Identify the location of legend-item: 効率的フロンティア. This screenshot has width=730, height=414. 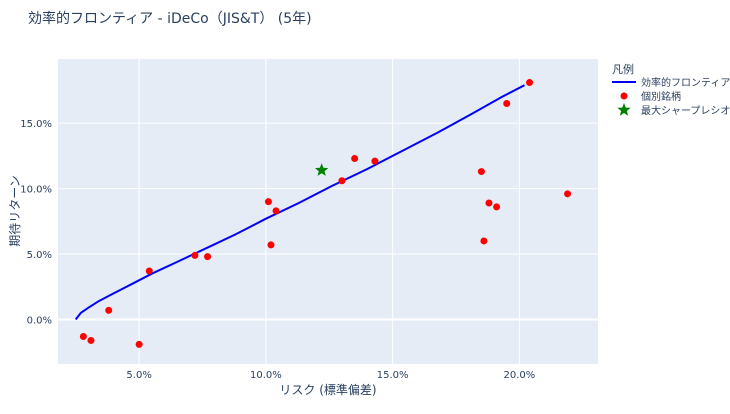
(671, 82).